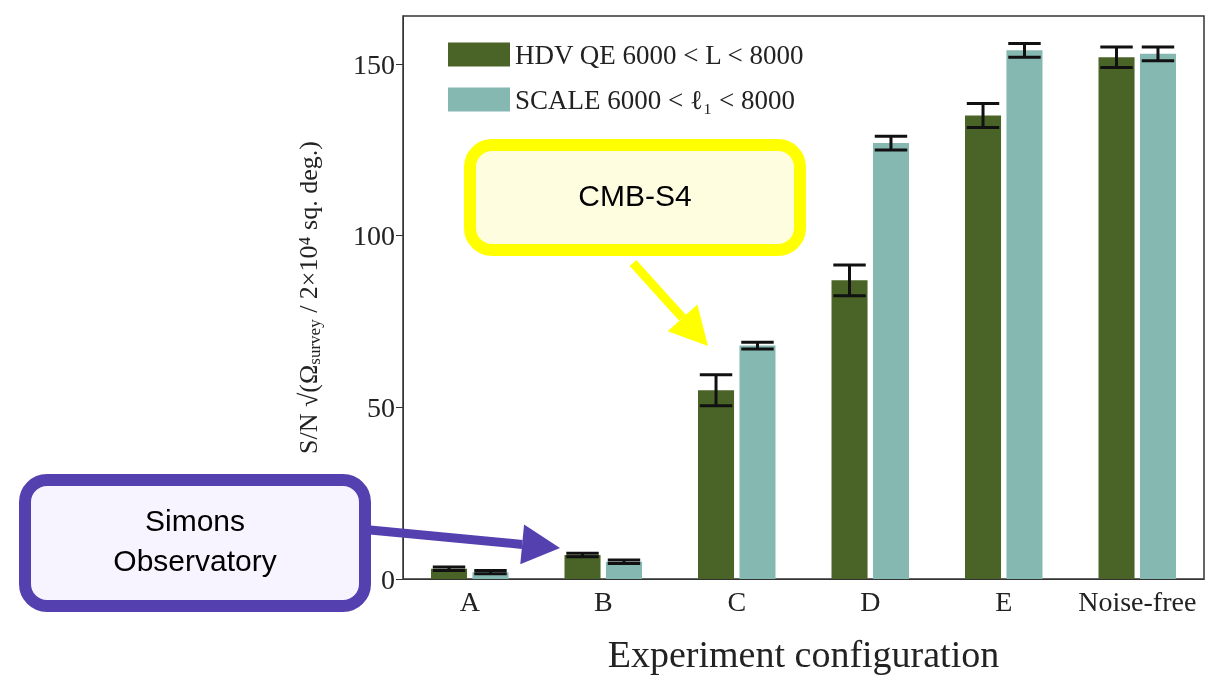  I want to click on legend-label: SCALE 6000 < ℓ₁ < 8000, so click(655, 99).